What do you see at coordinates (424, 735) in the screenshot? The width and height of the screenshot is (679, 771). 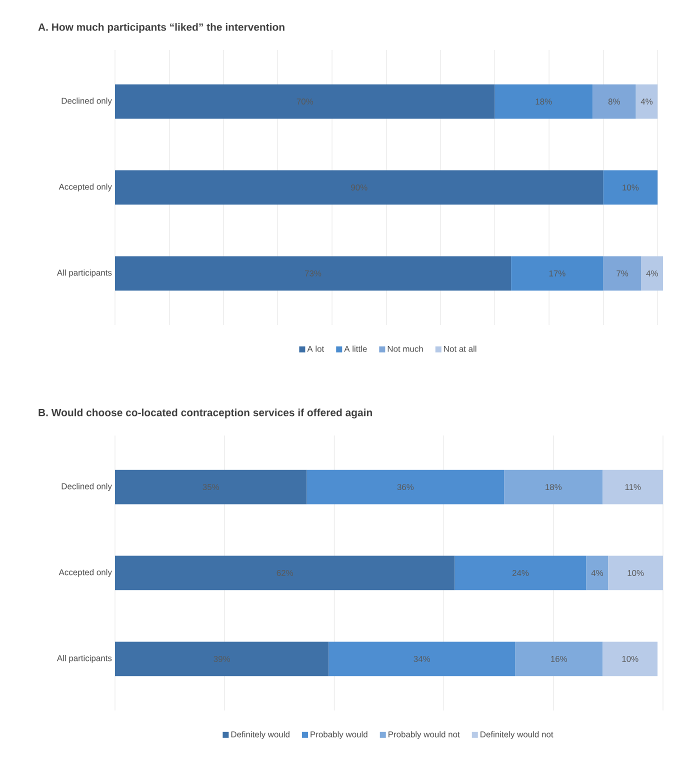 I see `legend-label: Probably would not` at bounding box center [424, 735].